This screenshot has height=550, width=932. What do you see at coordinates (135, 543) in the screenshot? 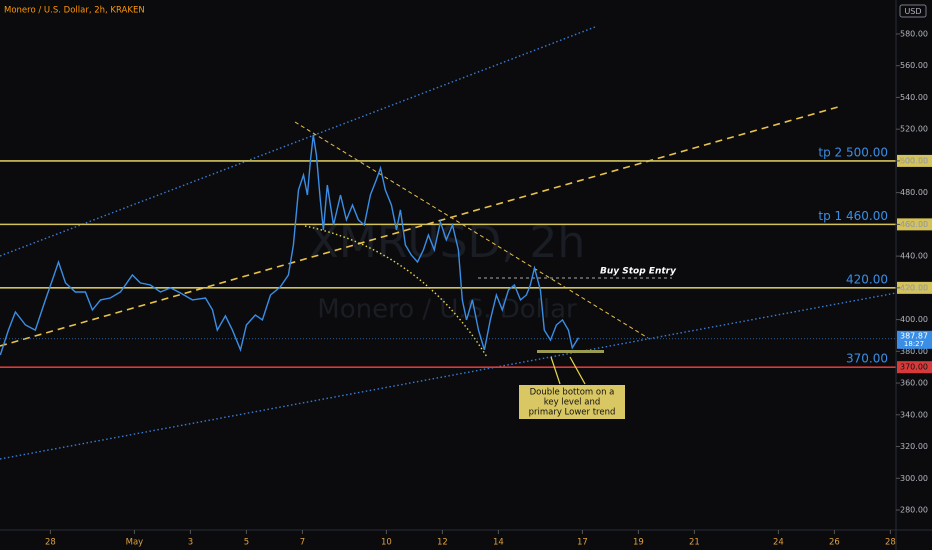
I see `x-tick-label: May` at bounding box center [135, 543].